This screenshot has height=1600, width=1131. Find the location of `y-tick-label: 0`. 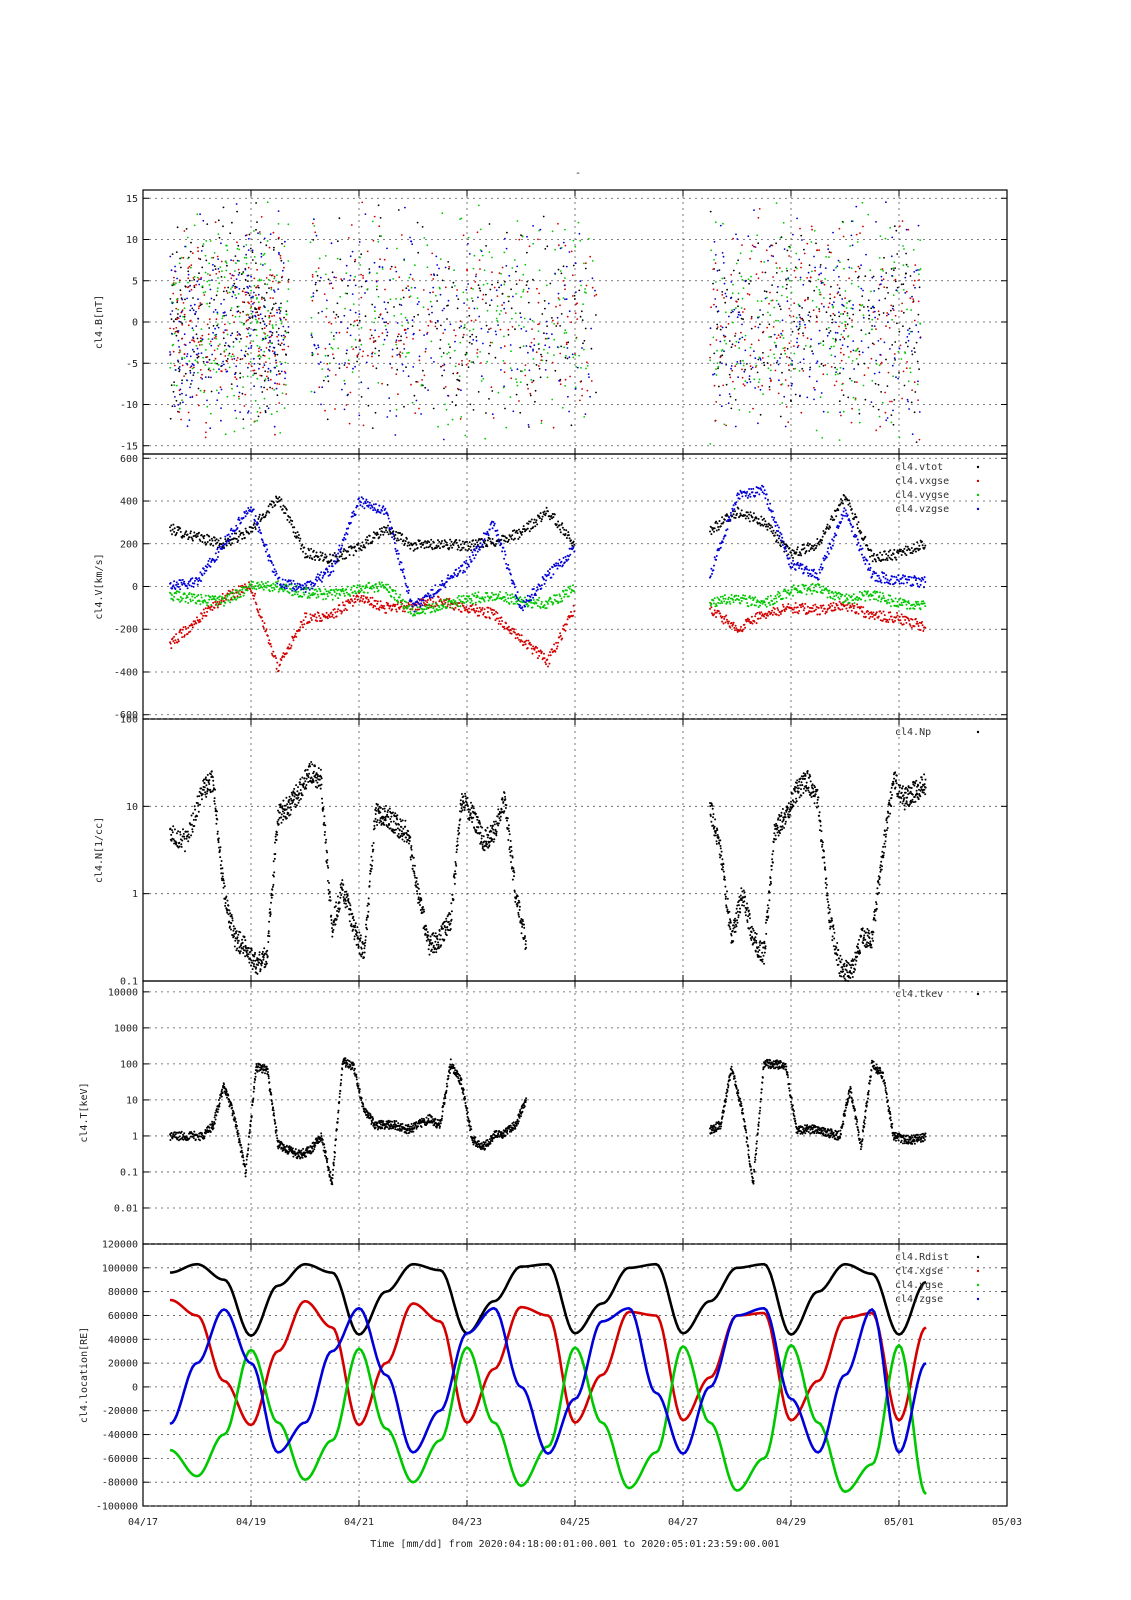

y-tick-label: 0 is located at coordinates (135, 323).